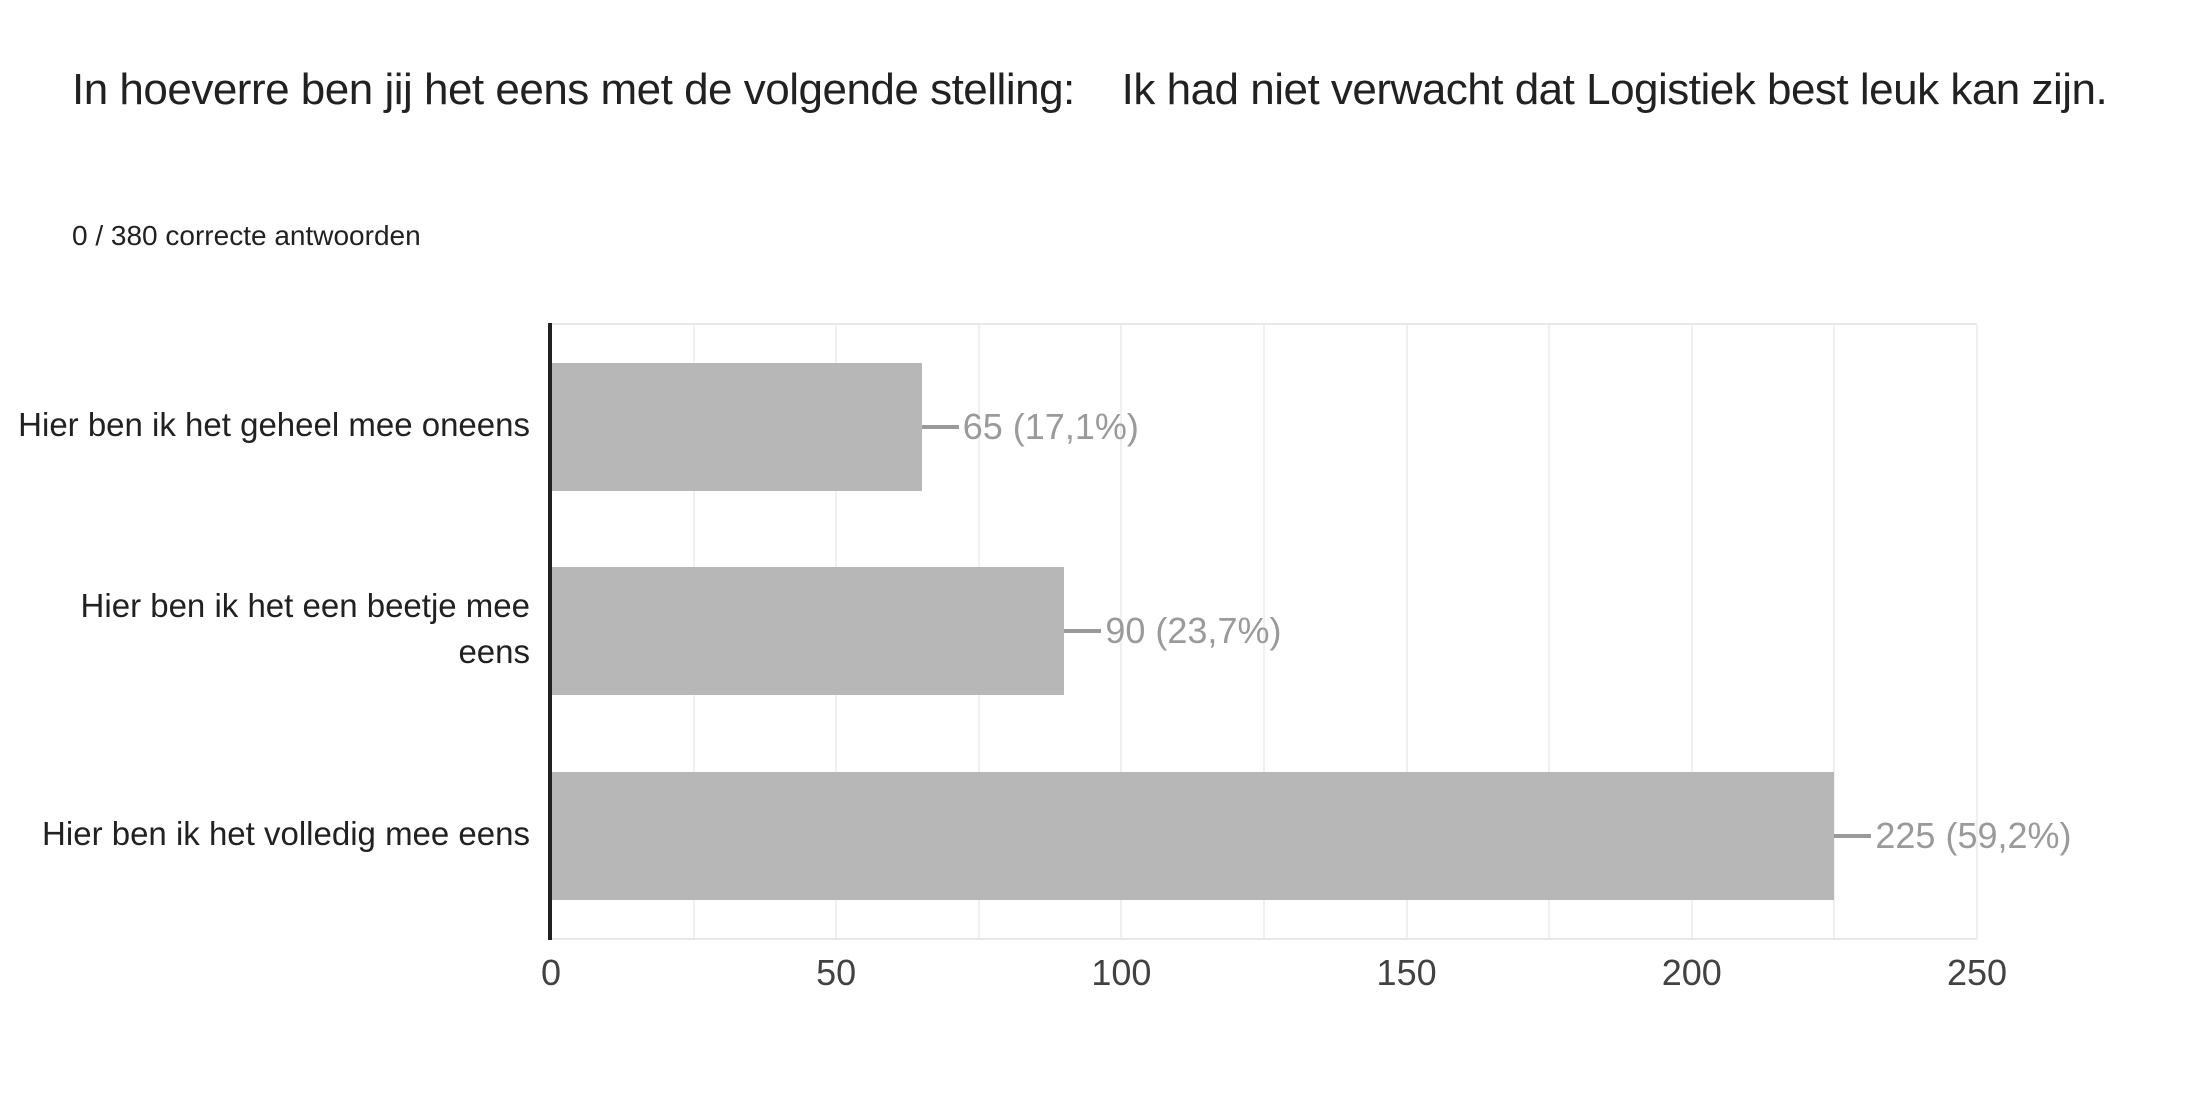  I want to click on x-axis-tick-labels: 0 50 100 150 200 250, so click(1274, 977).